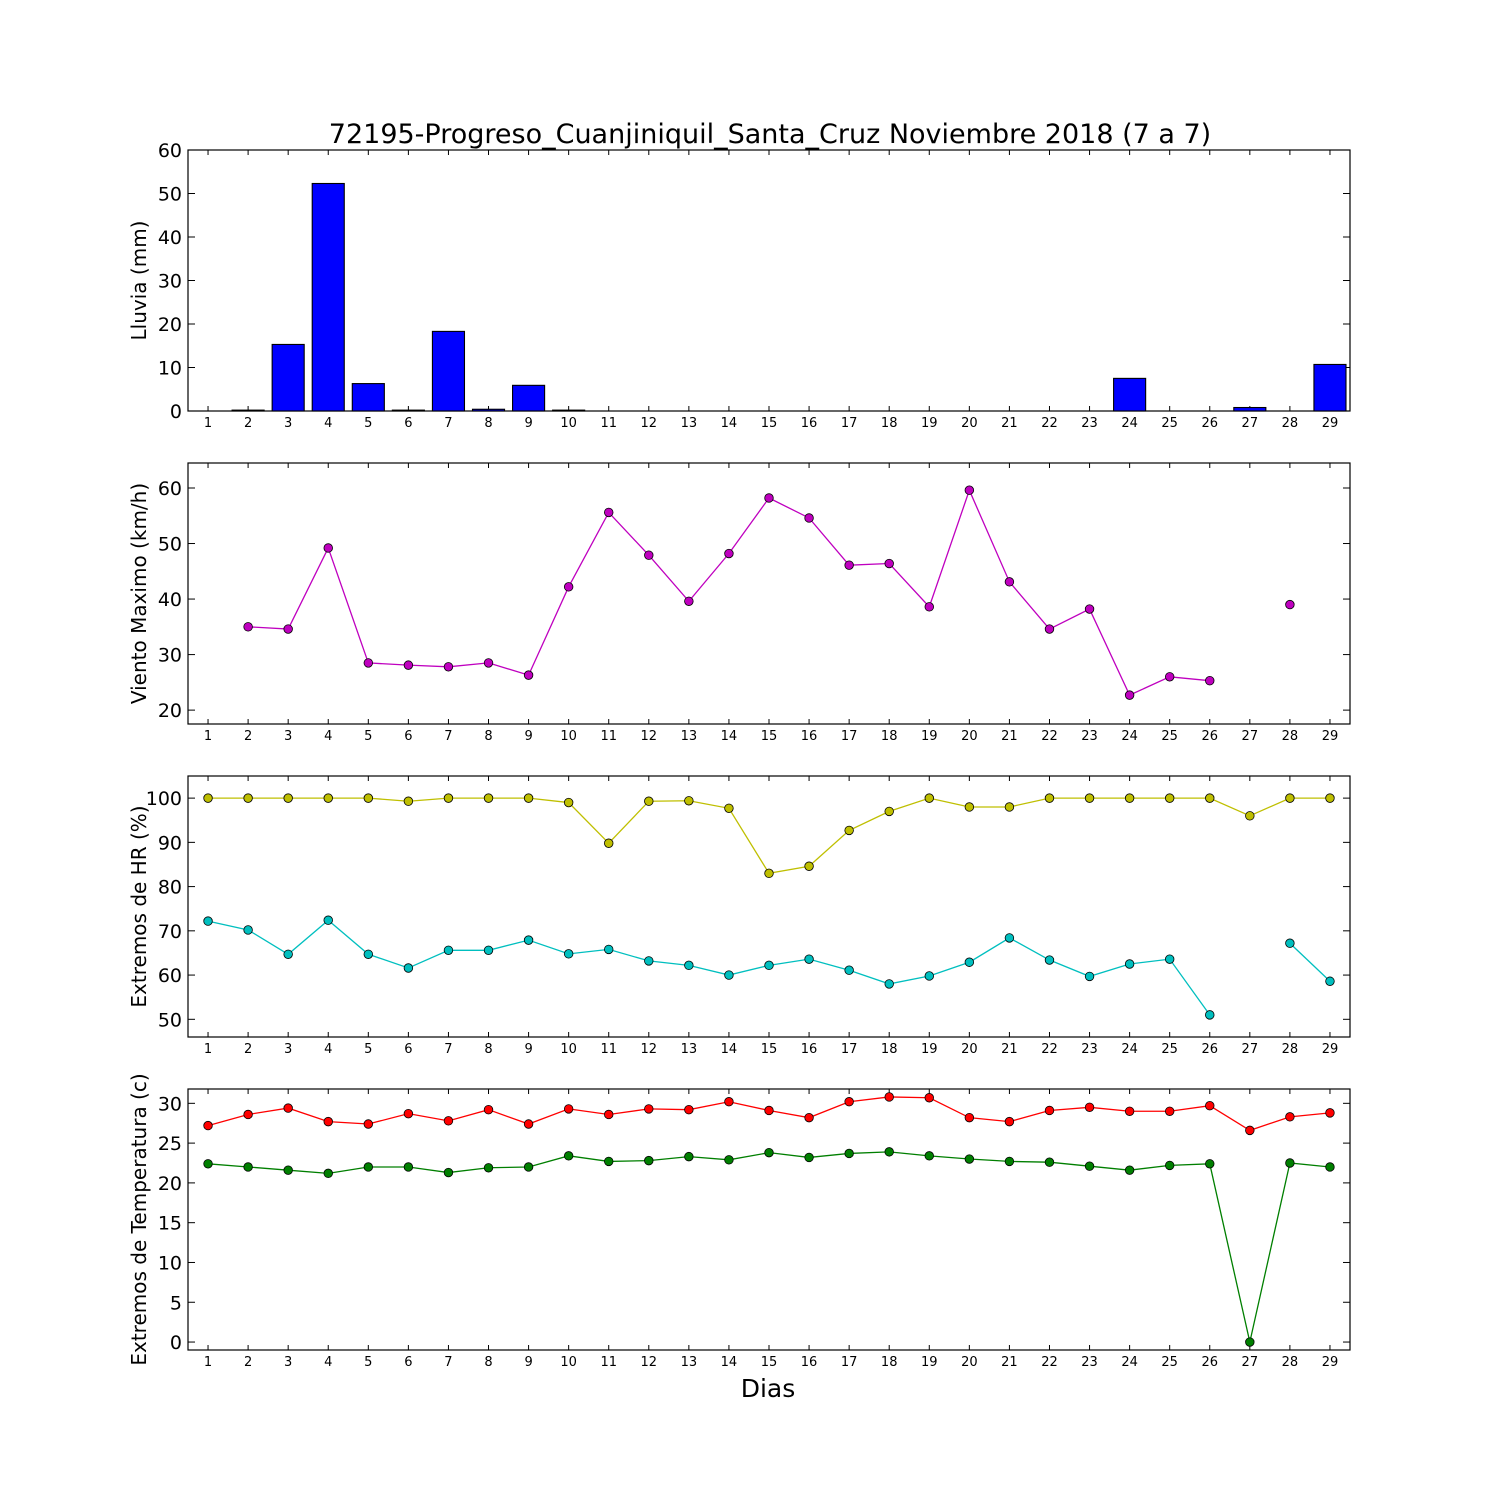  What do you see at coordinates (809, 1362) in the screenshot?
I see `x-tick-label: 16` at bounding box center [809, 1362].